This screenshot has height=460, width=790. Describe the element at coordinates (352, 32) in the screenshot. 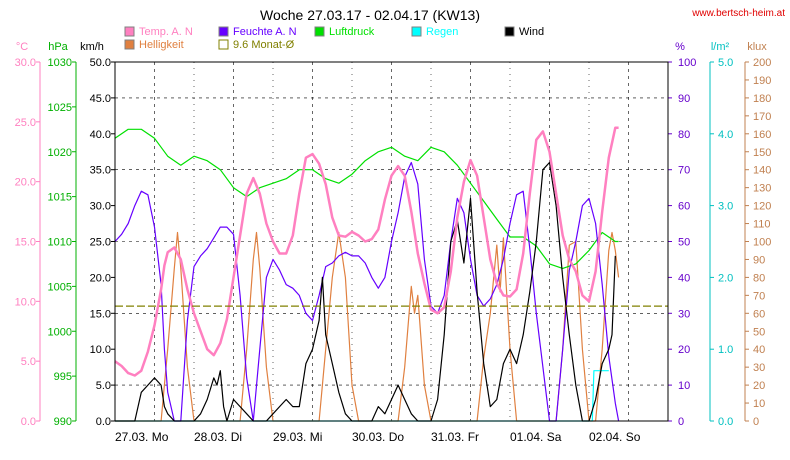

I see `legend-label: Luftdruck` at that location.